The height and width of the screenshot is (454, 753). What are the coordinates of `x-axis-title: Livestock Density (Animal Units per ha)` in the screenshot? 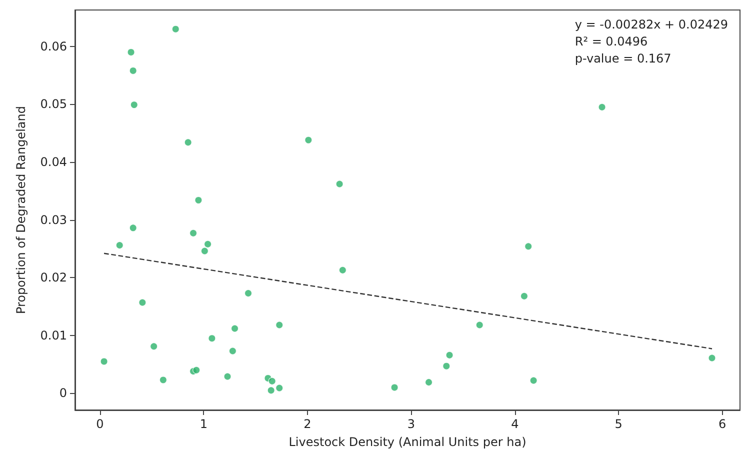 It's located at (407, 442).